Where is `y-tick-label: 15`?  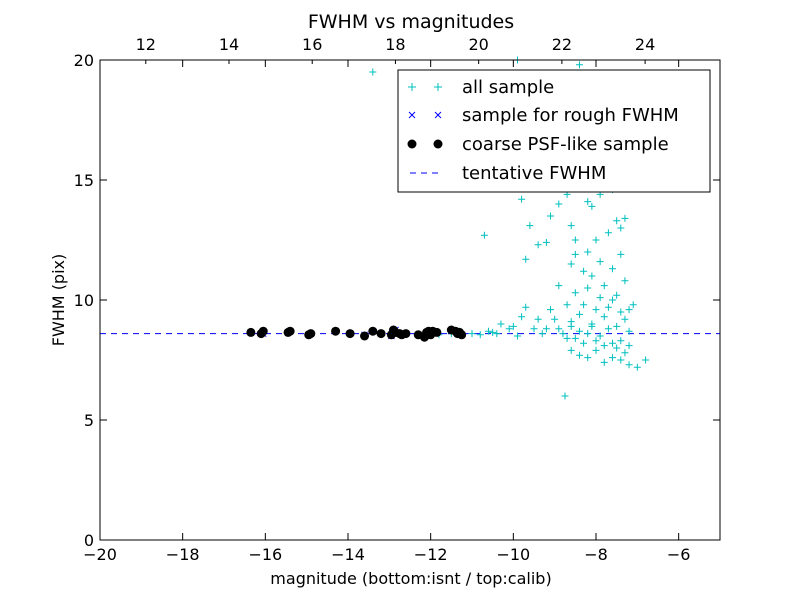 y-tick-label: 15 is located at coordinates (84, 180).